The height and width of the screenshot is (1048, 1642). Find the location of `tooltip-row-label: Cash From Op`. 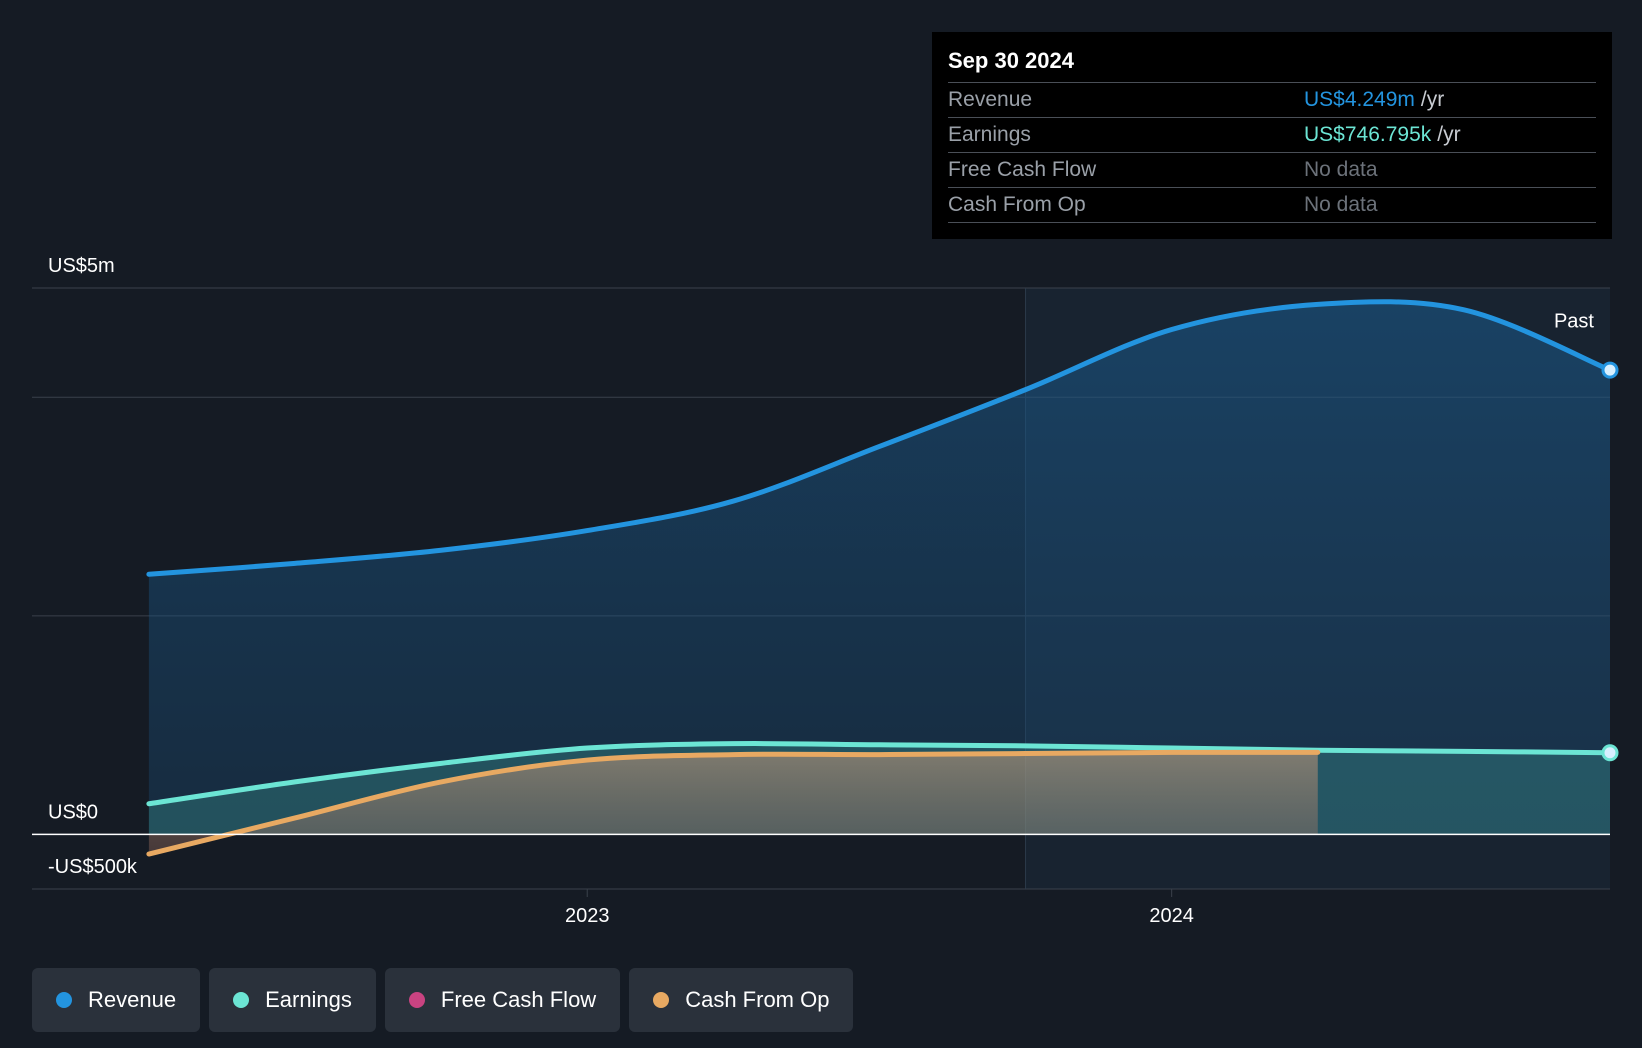

tooltip-row-label: Cash From Op is located at coordinates (1017, 204).